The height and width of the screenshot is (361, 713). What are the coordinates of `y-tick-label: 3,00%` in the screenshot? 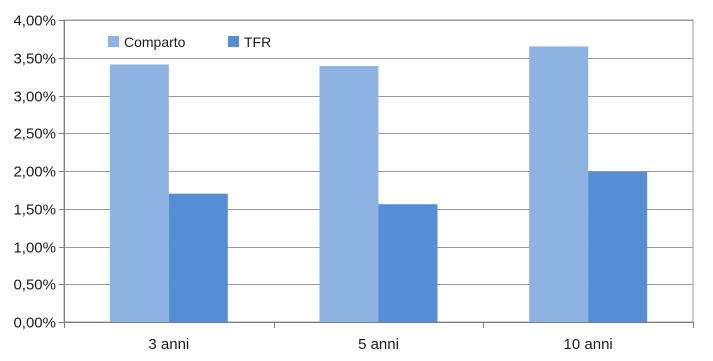 It's located at (34, 97).